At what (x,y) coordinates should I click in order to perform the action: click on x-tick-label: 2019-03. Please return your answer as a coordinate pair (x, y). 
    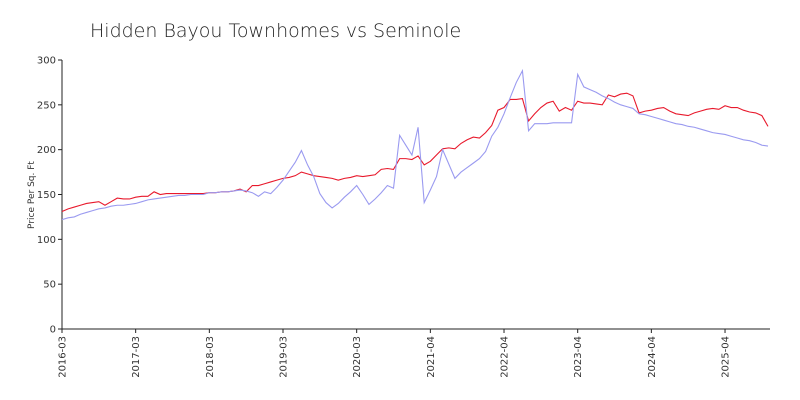
    Looking at the image, I should click on (284, 357).